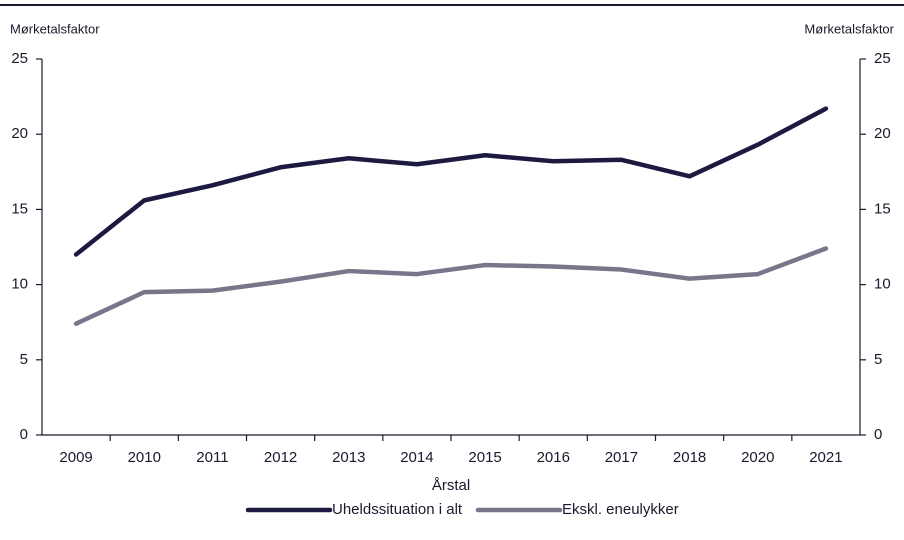 The height and width of the screenshot is (540, 904). What do you see at coordinates (19, 208) in the screenshot?
I see `y-tick-label: 15` at bounding box center [19, 208].